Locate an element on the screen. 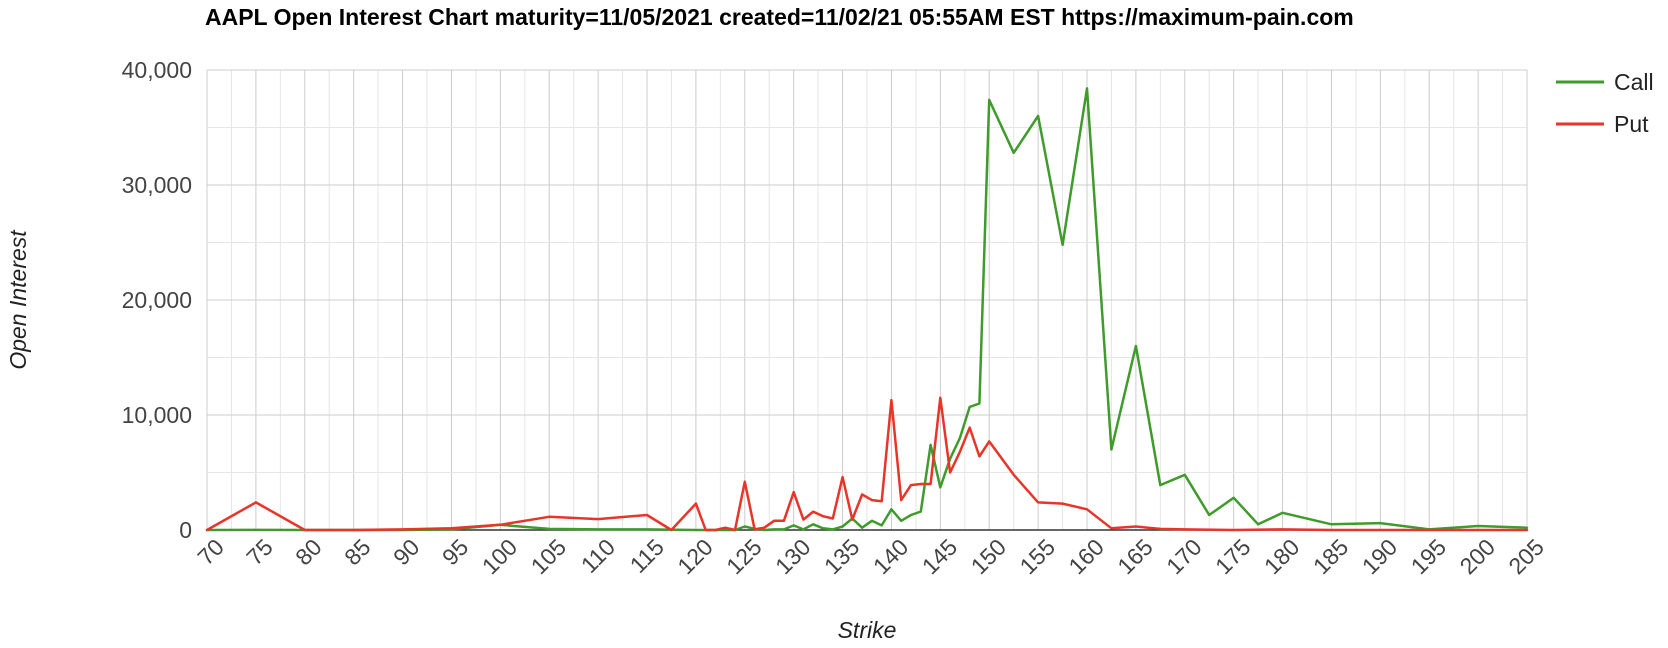  x-axis-title: Strike is located at coordinates (867, 630).